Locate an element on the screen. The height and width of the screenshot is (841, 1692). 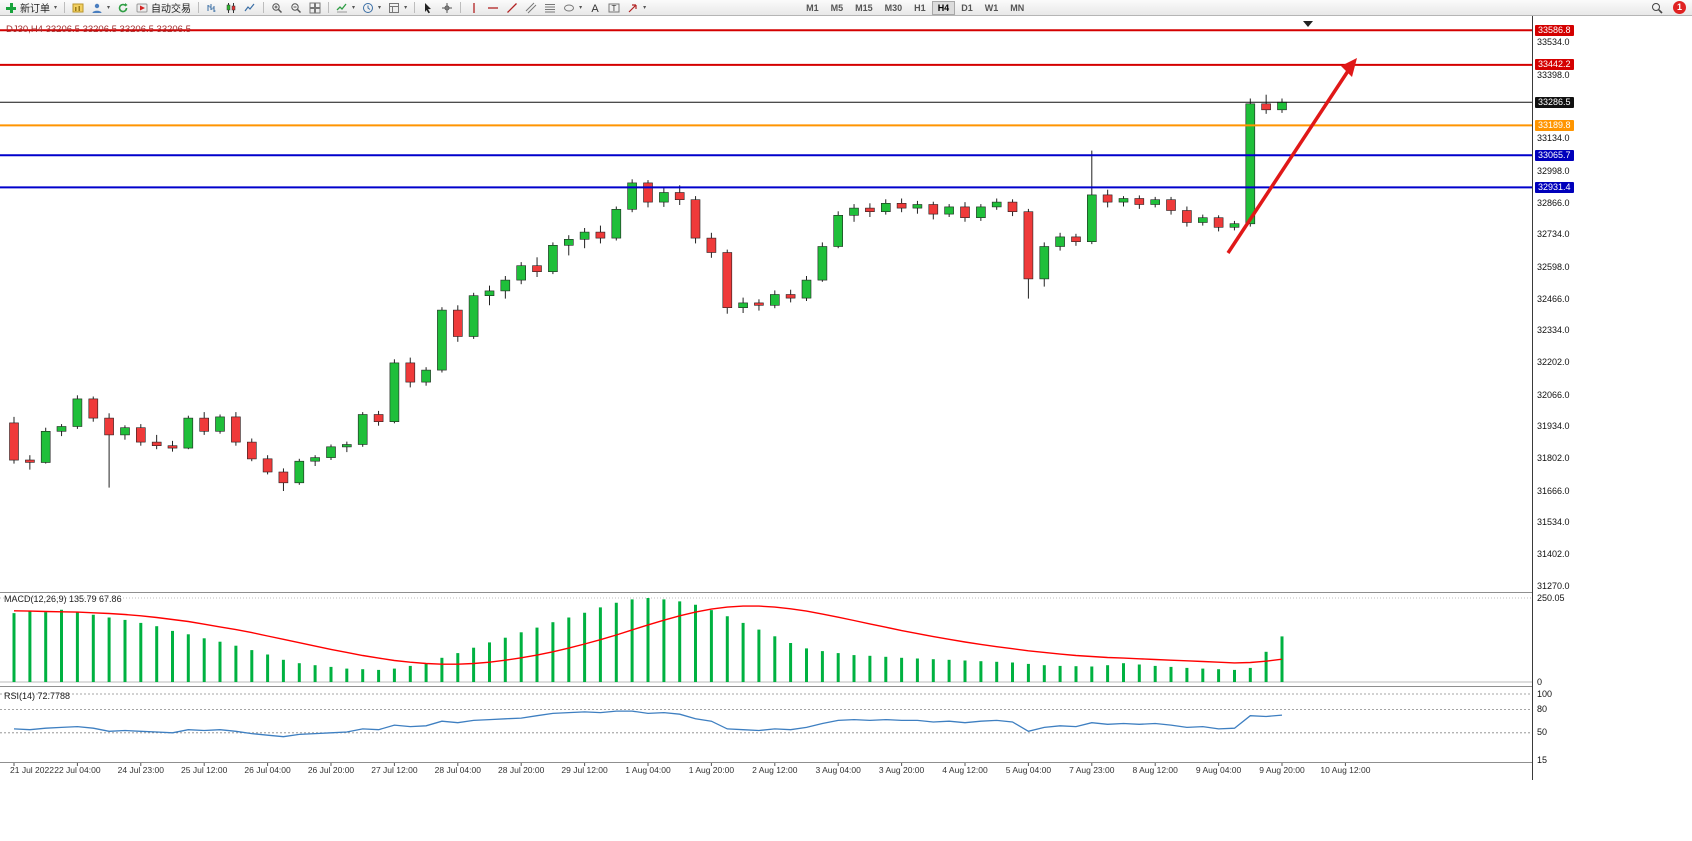
rsi-line is located at coordinates (648, 724).